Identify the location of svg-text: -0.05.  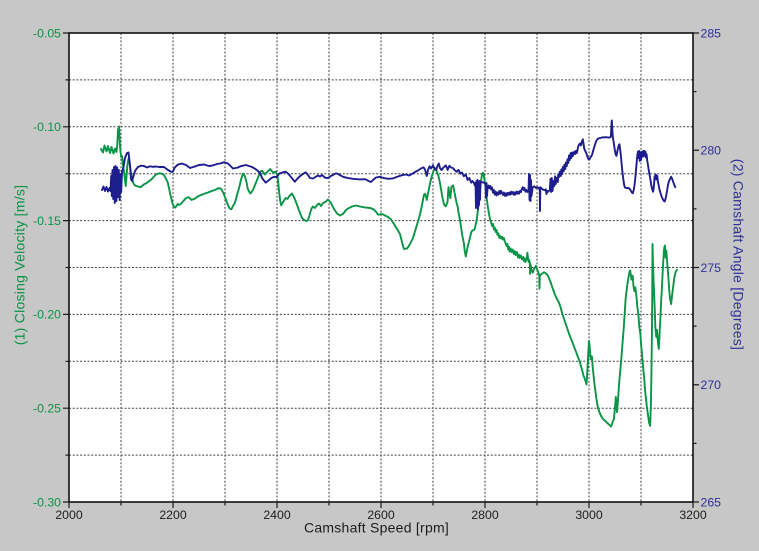
(47, 33).